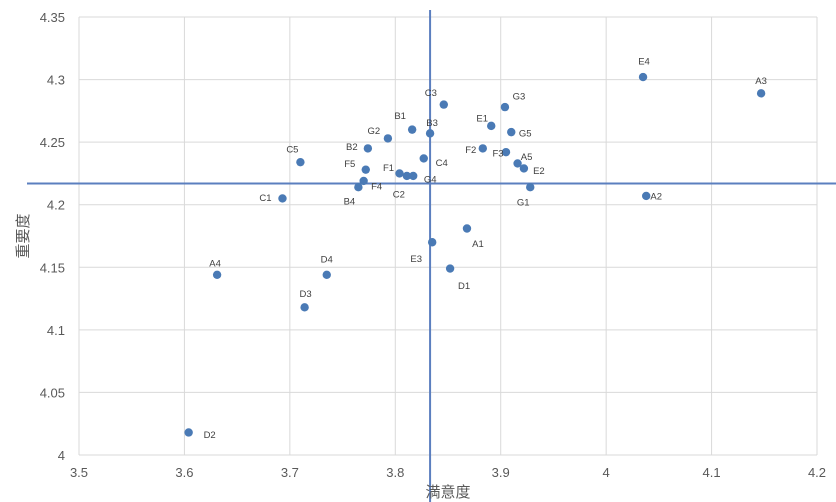  I want to click on data-point-B1, so click(412, 129).